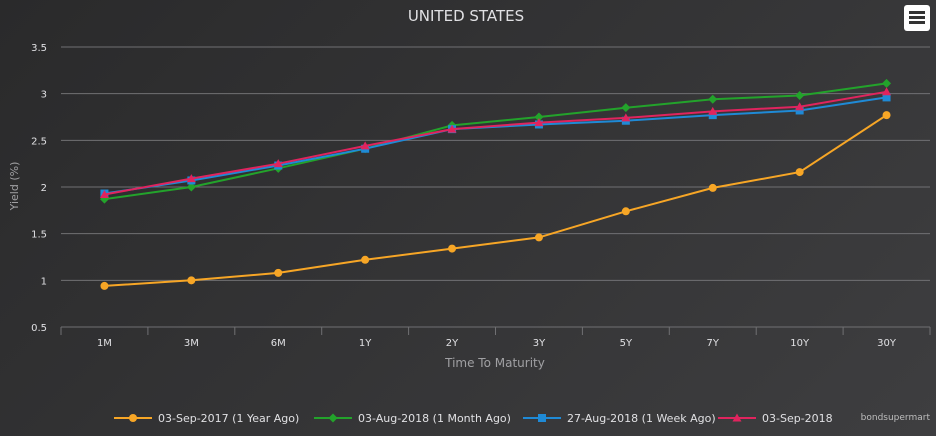  What do you see at coordinates (39, 141) in the screenshot?
I see `y-tick-label: 2.5` at bounding box center [39, 141].